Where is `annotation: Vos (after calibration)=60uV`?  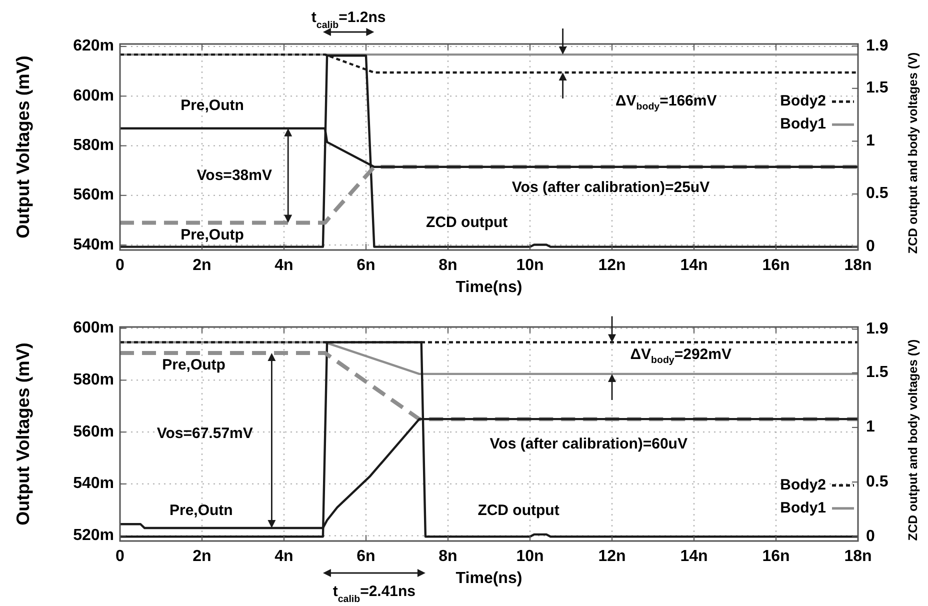
annotation: Vos (after calibration)=60uV is located at coordinates (589, 444).